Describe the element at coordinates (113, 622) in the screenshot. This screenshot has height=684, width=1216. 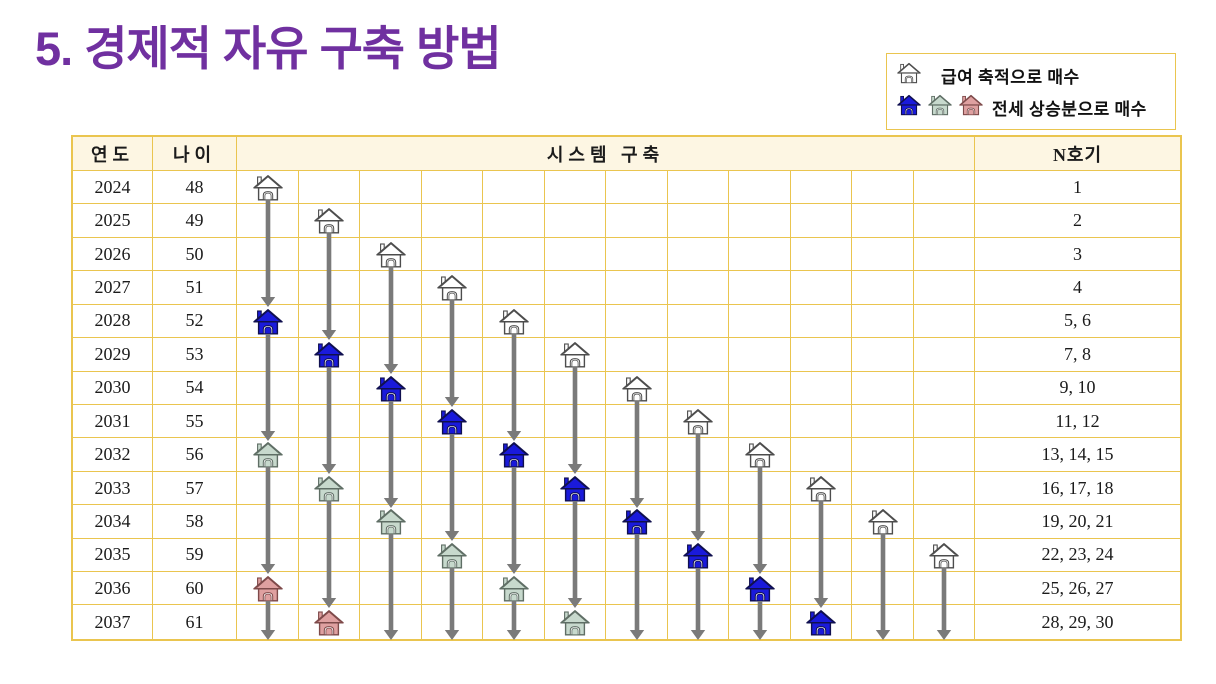
I see `year-cell: 2037` at that location.